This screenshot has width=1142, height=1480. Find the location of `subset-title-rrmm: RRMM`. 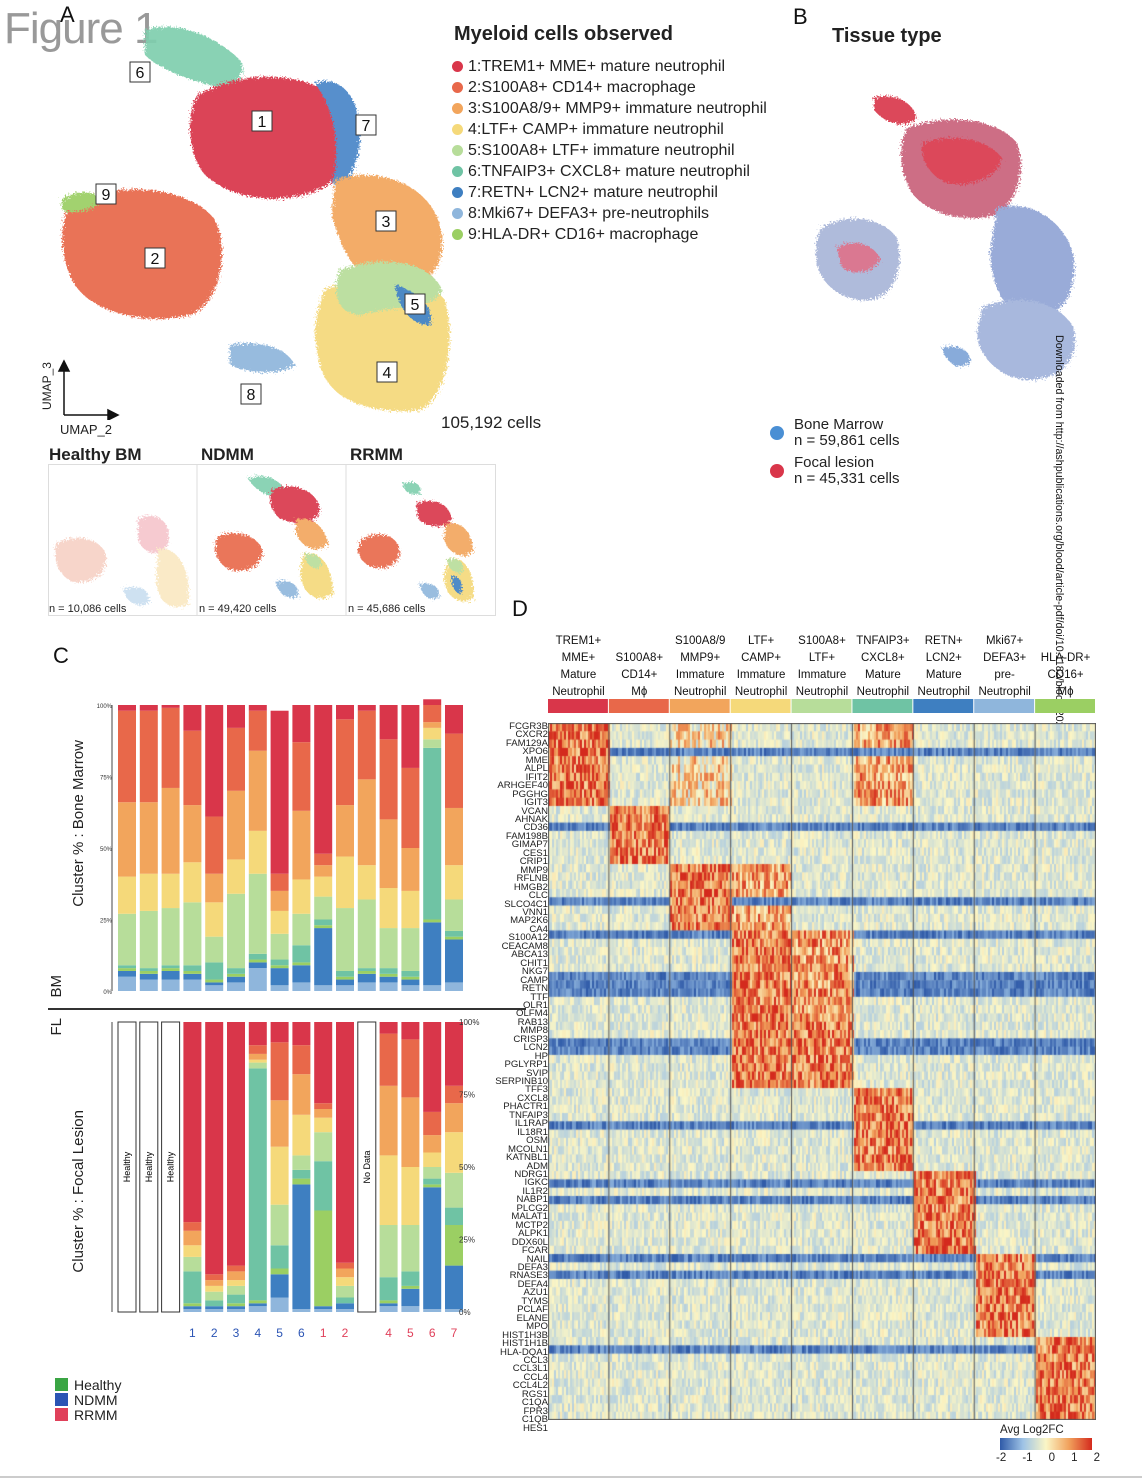

subset-title-rrmm: RRMM is located at coordinates (376, 454).